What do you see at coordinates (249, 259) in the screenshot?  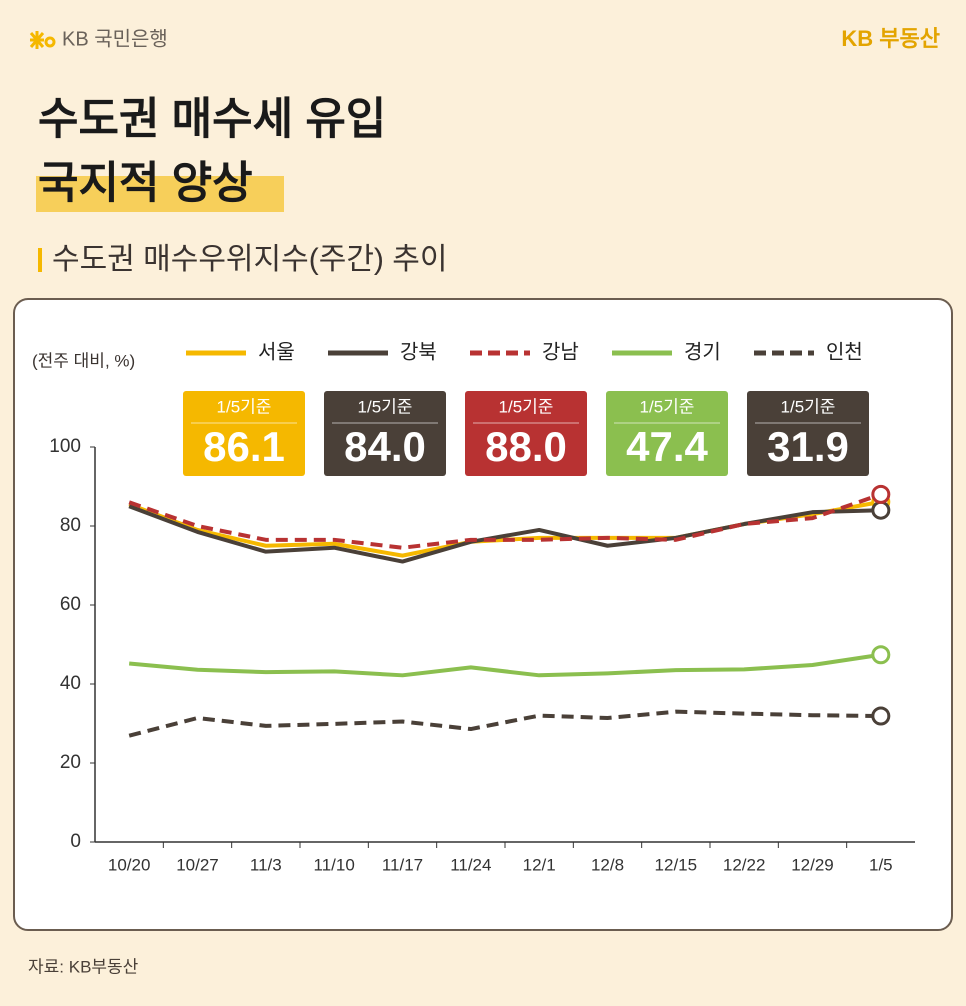 I see `subtitle: 수도권 매수우위지수(주간) 추이` at bounding box center [249, 259].